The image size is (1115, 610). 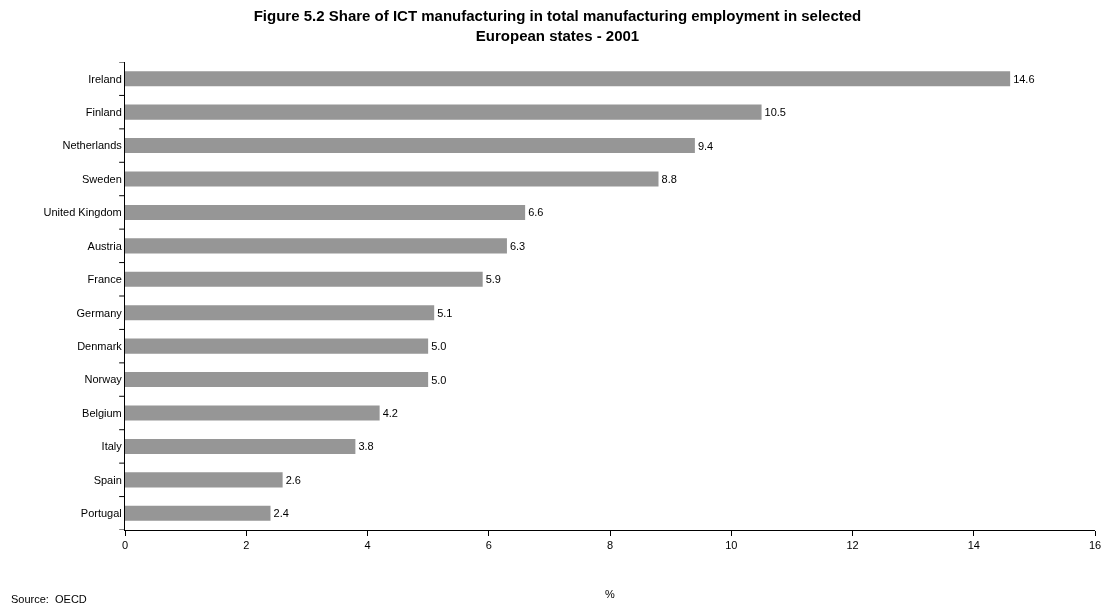 I want to click on y-tick-label: Germany, so click(x=99, y=312).